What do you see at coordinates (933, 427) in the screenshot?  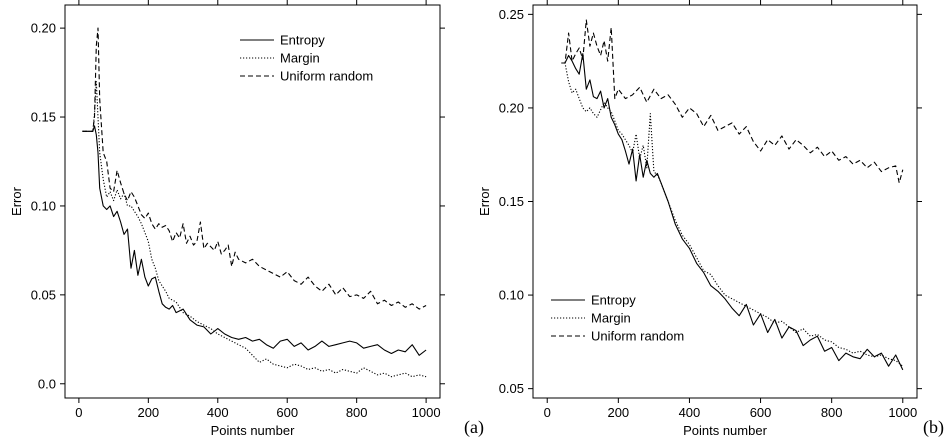 I see `panel-label: (b)` at bounding box center [933, 427].